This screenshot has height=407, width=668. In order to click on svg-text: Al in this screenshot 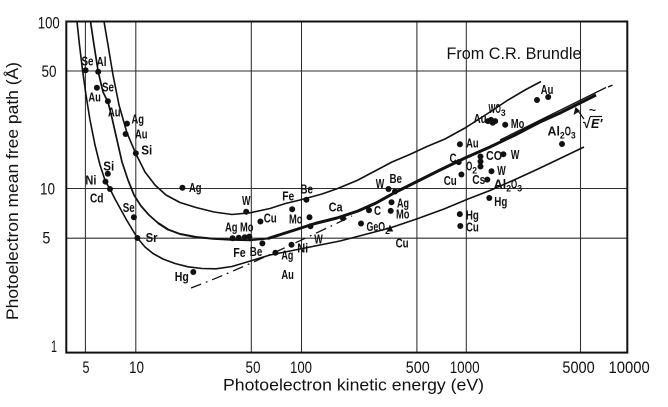, I will do `click(102, 62)`.